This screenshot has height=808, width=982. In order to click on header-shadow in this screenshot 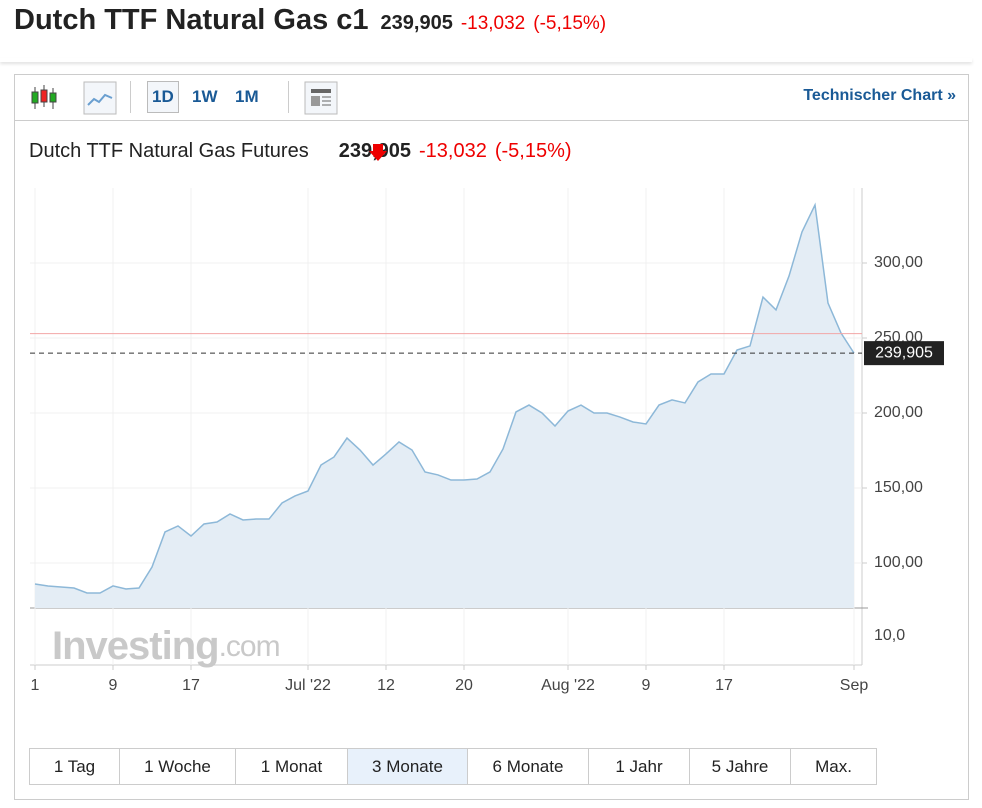, I will do `click(486, 60)`.